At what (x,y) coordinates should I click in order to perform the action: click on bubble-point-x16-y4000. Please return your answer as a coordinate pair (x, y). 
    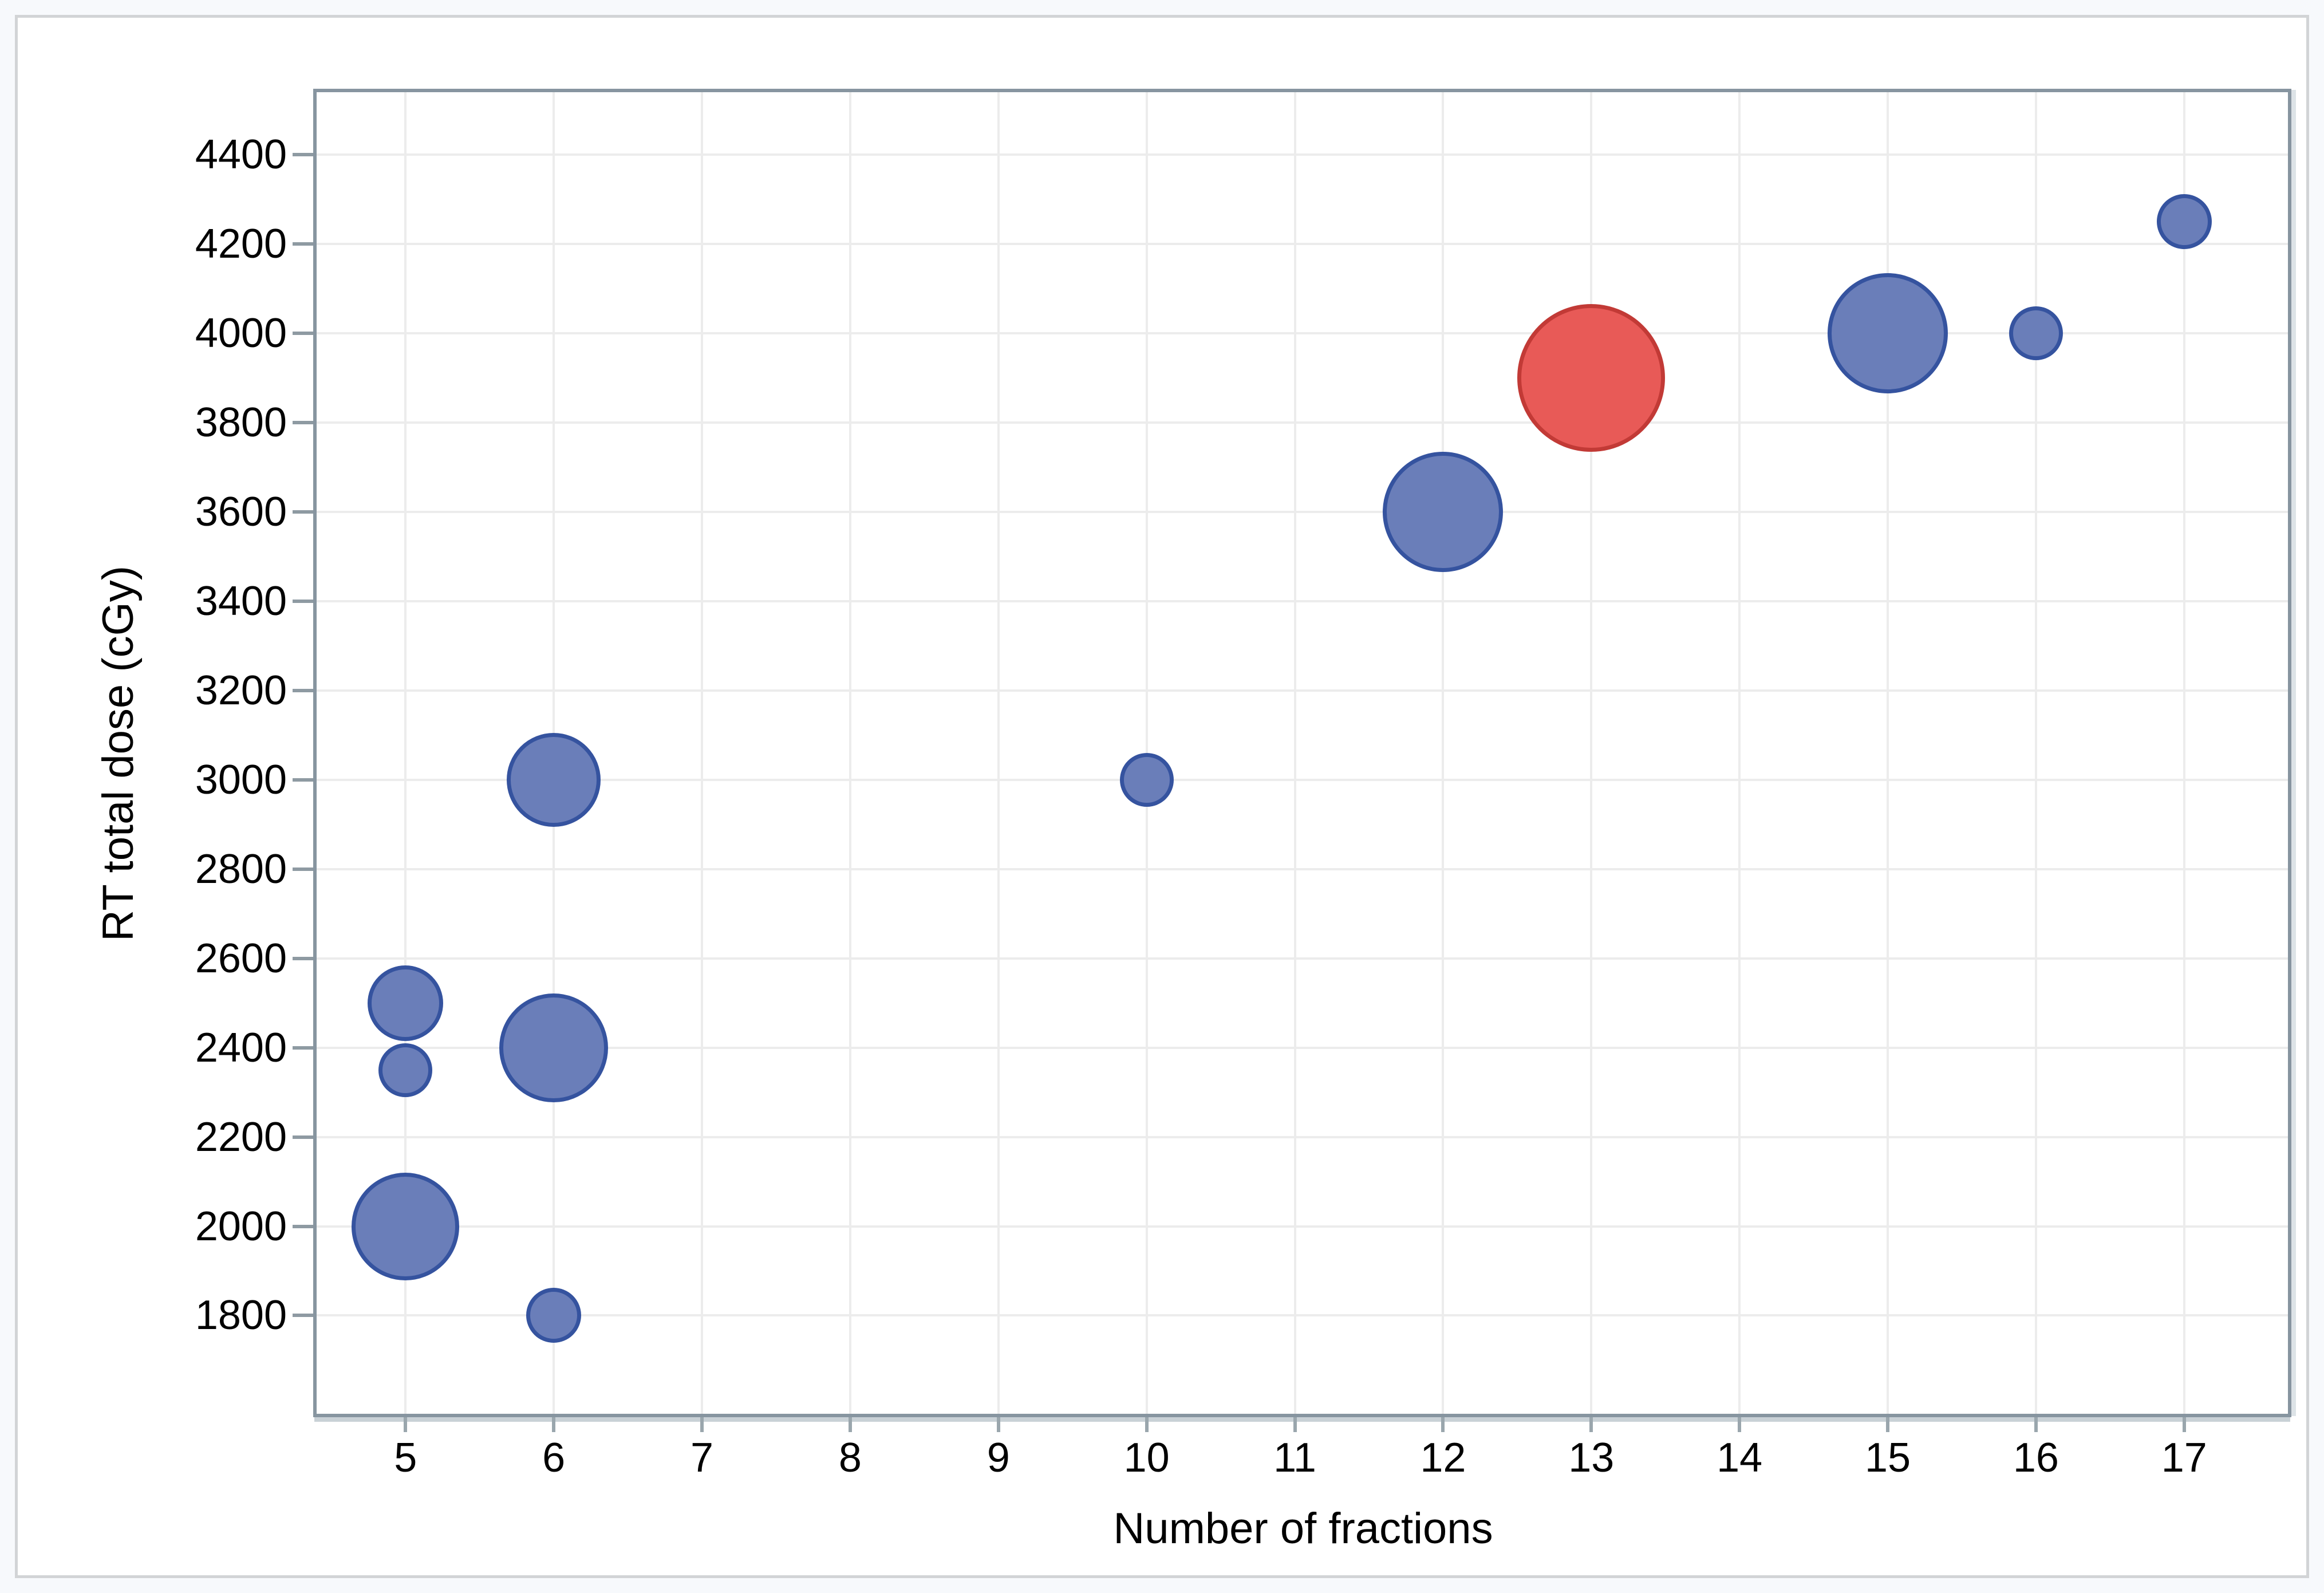
    Looking at the image, I should click on (2036, 333).